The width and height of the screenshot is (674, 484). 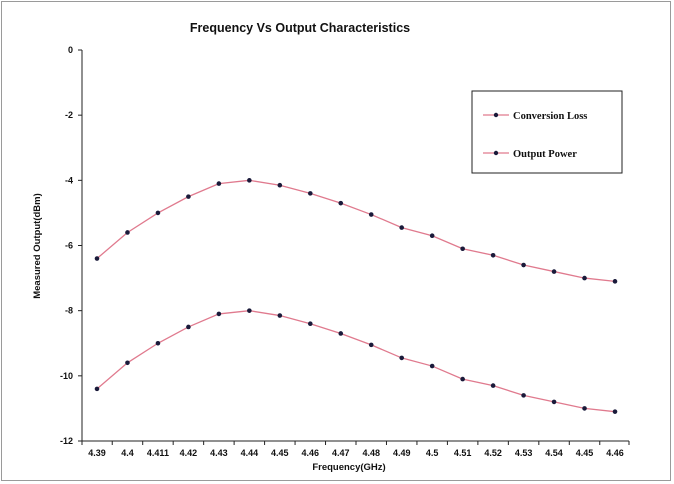 I want to click on x-axis-label: Frequency(GHz), so click(x=348, y=467).